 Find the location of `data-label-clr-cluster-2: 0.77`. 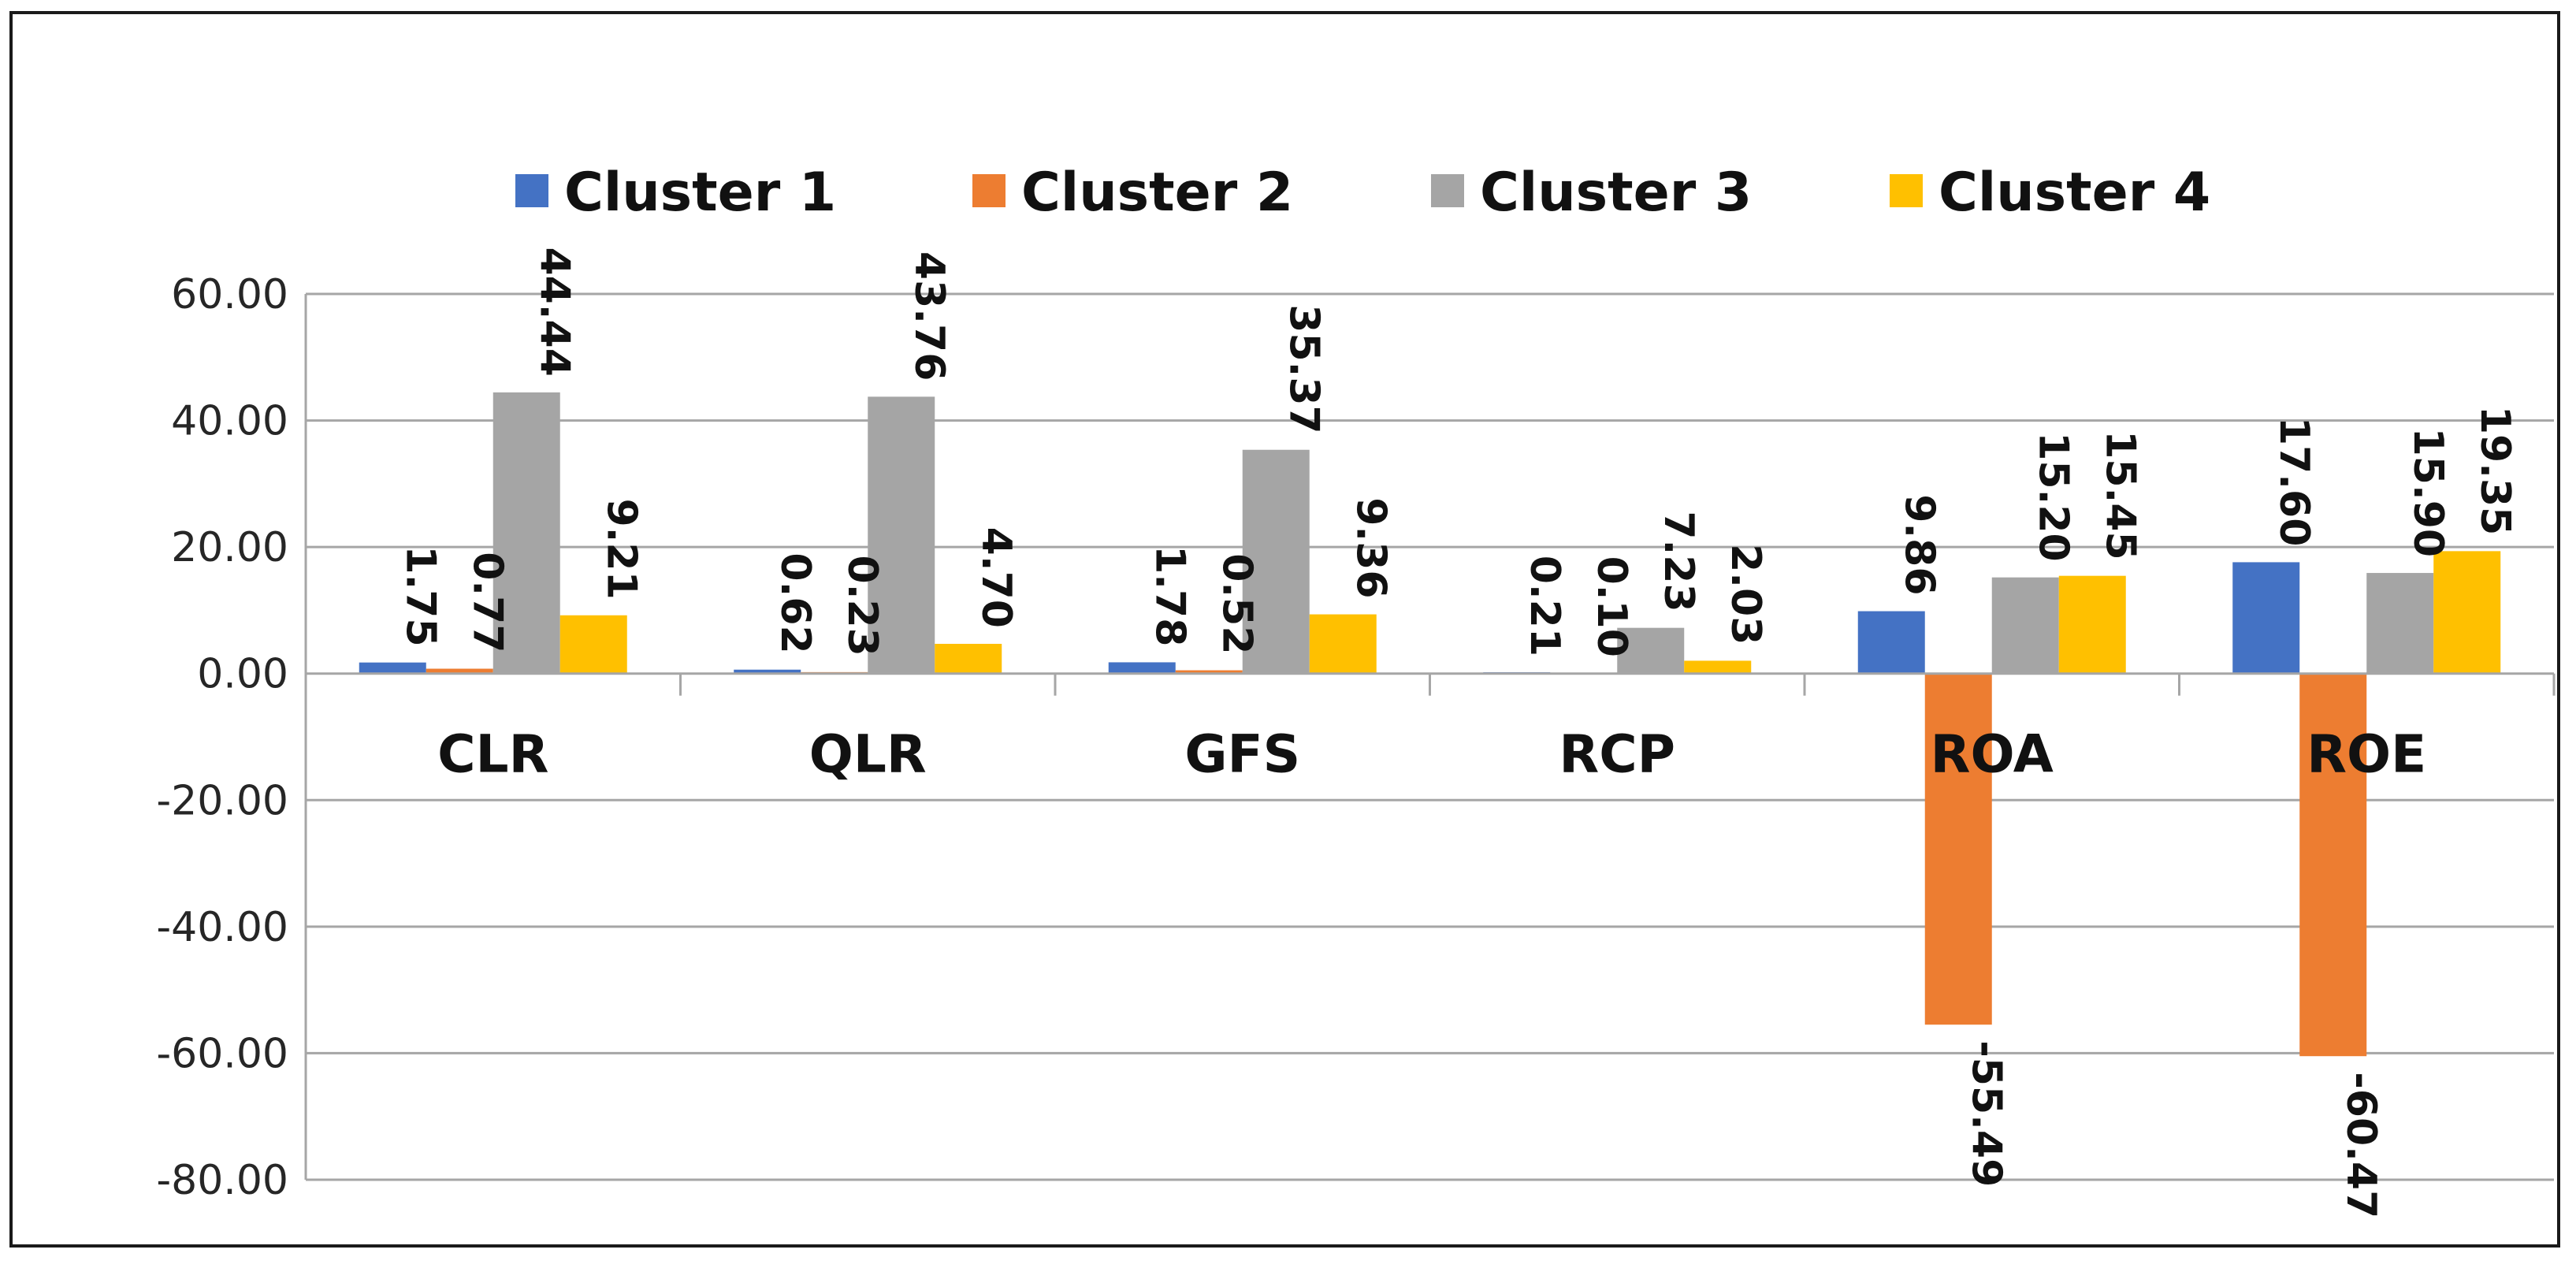

data-label-clr-cluster-2: 0.77 is located at coordinates (487, 603).